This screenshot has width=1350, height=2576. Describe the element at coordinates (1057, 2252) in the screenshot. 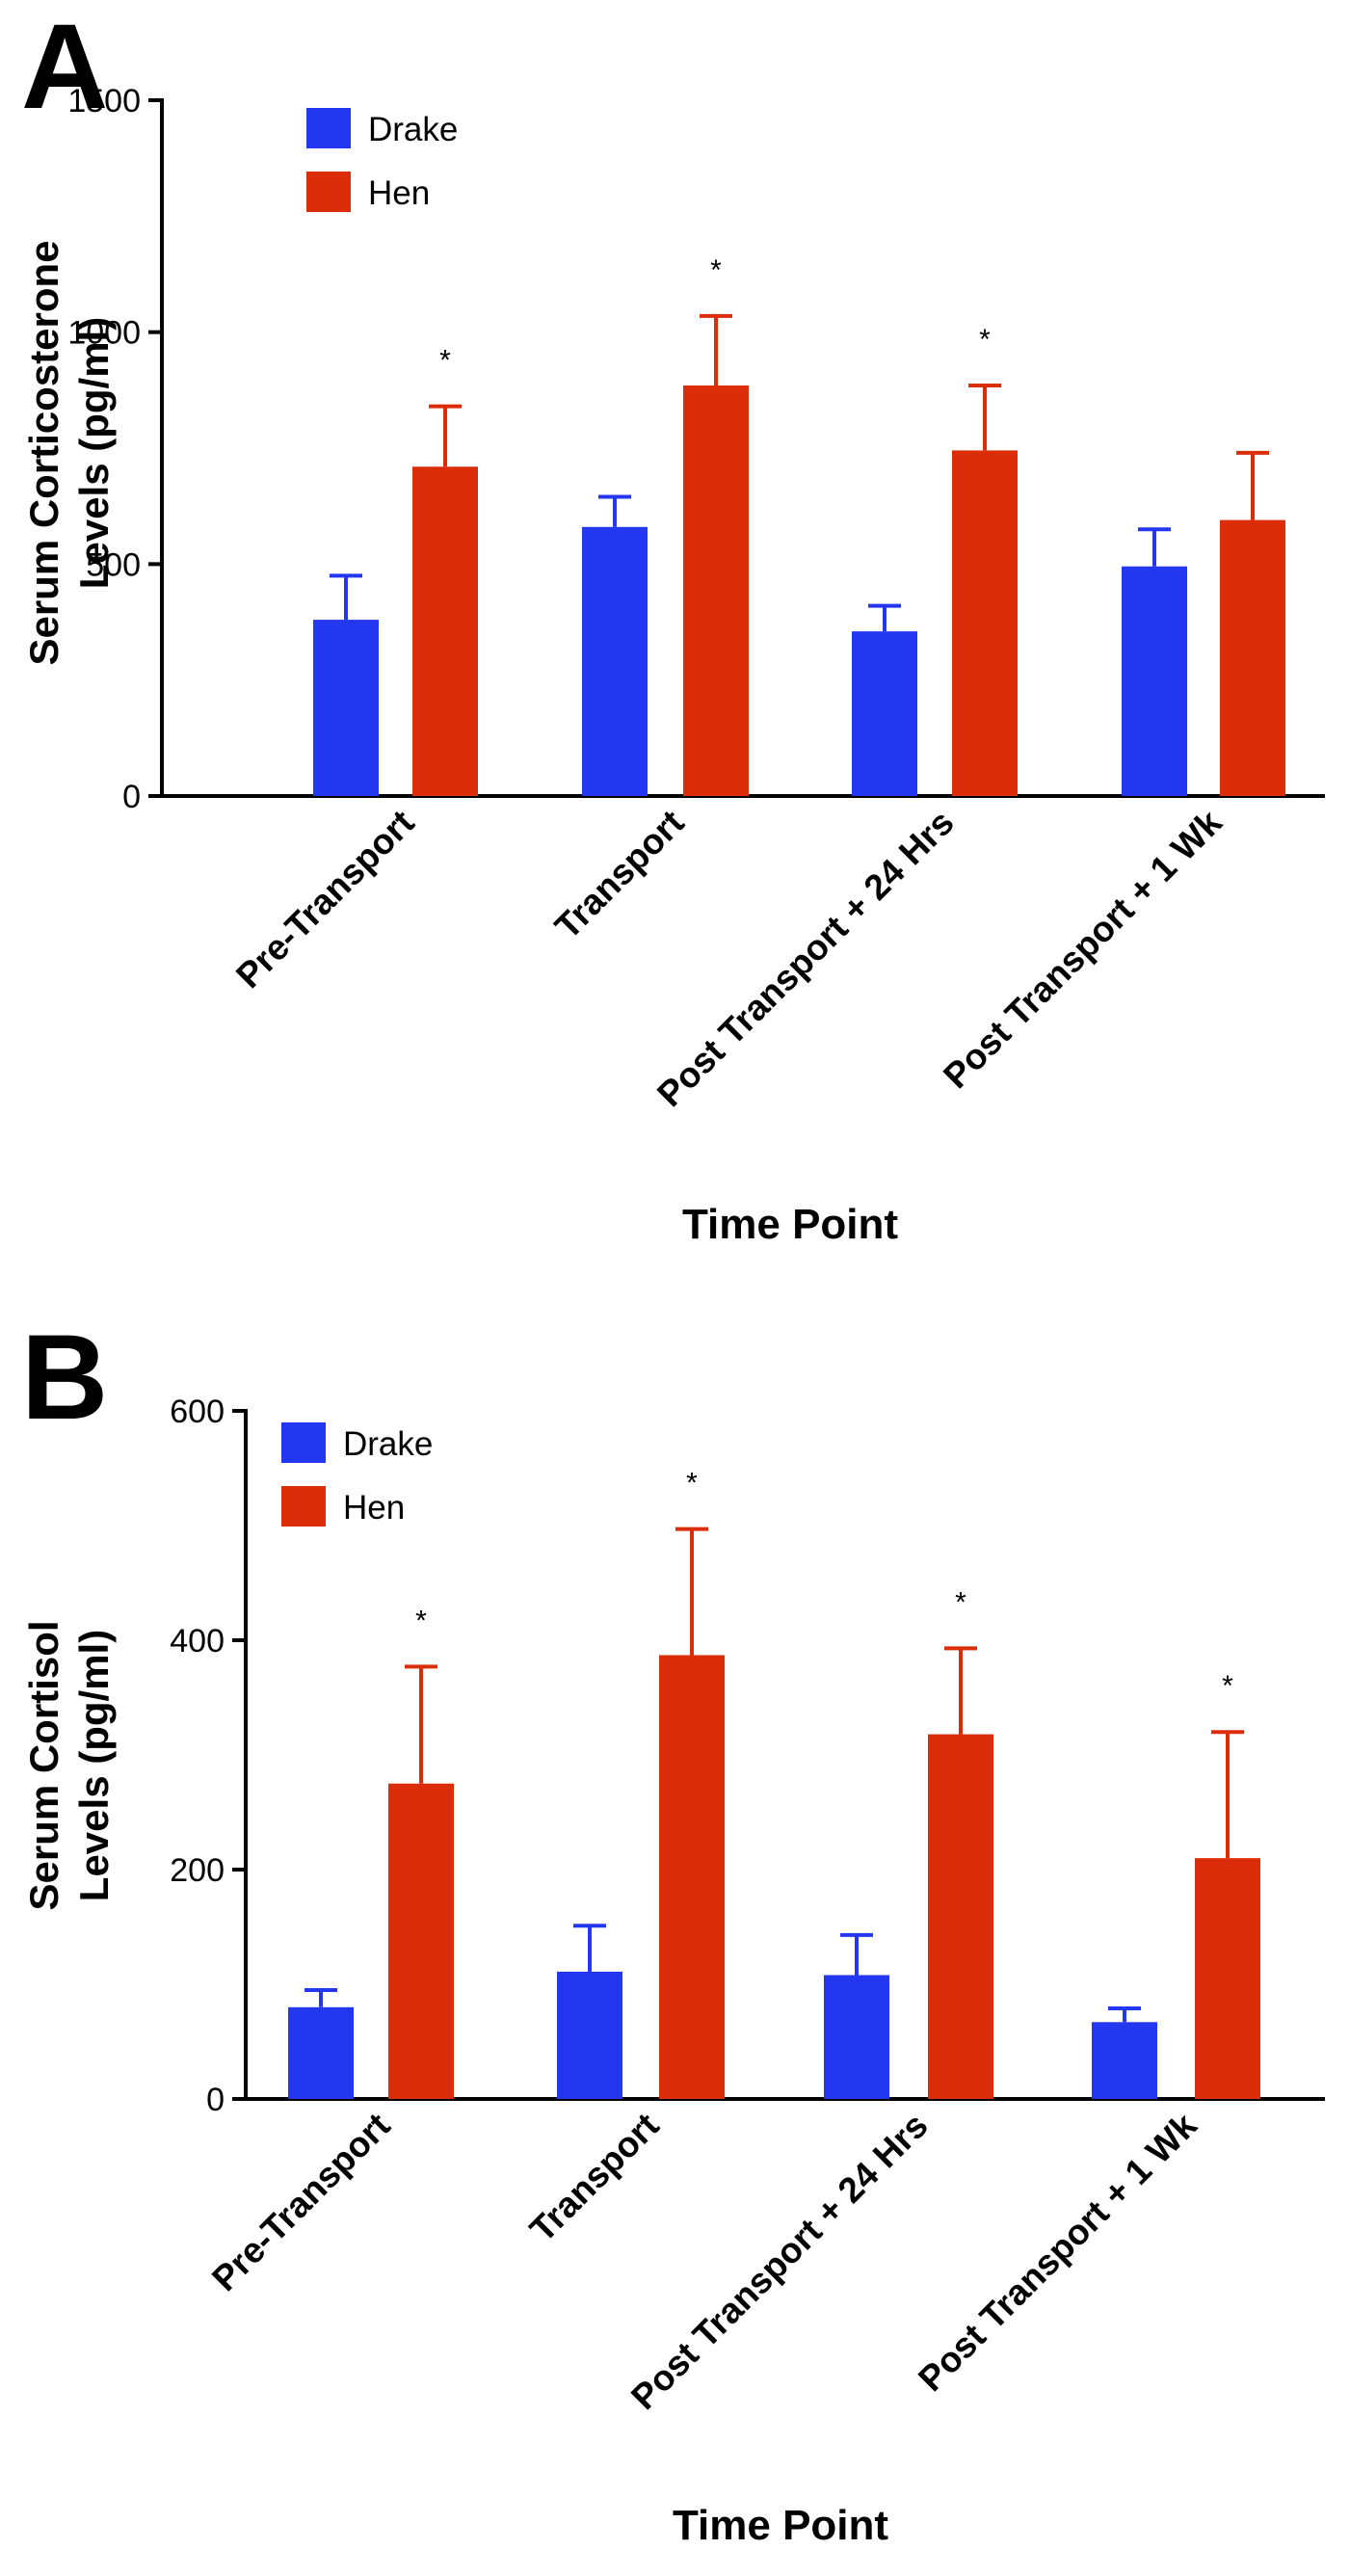

I see `category-label-b-3: Post Transport + 1 Wk` at that location.